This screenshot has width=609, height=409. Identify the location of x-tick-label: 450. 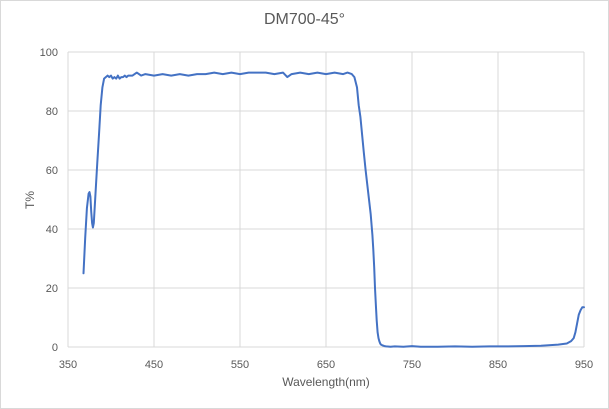
(154, 365).